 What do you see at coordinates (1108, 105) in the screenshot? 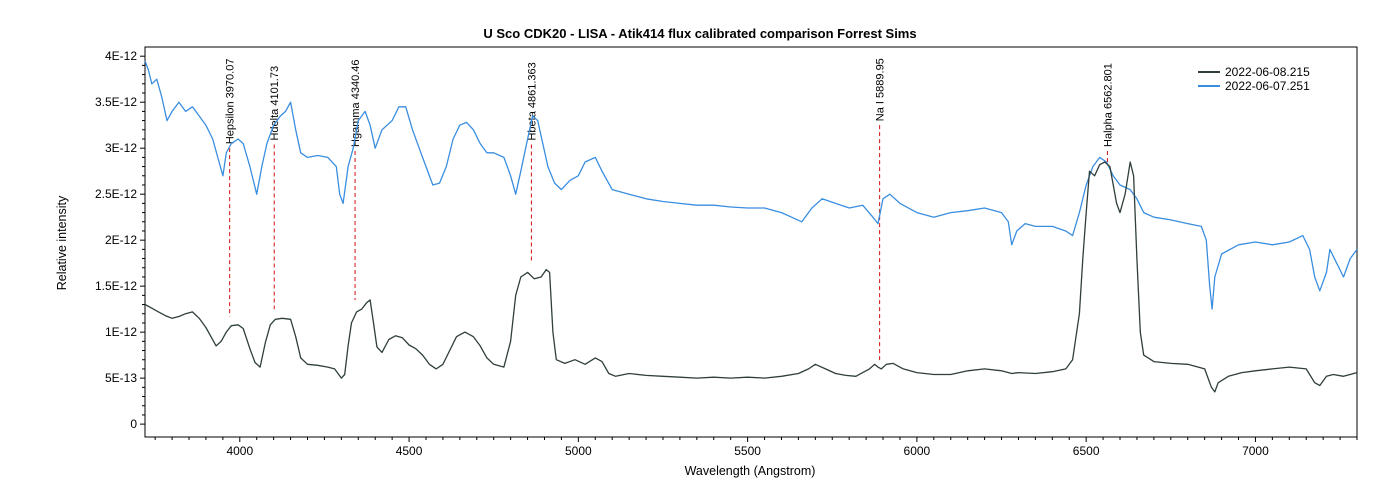
I see `line-marker-label: Halpha 6562.801` at bounding box center [1108, 105].